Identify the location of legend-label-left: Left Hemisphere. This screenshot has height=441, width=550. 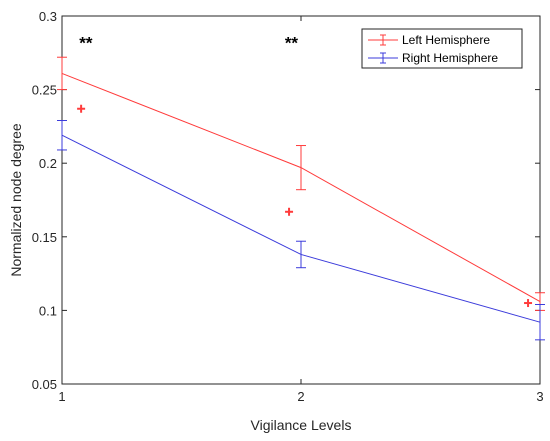
(446, 40).